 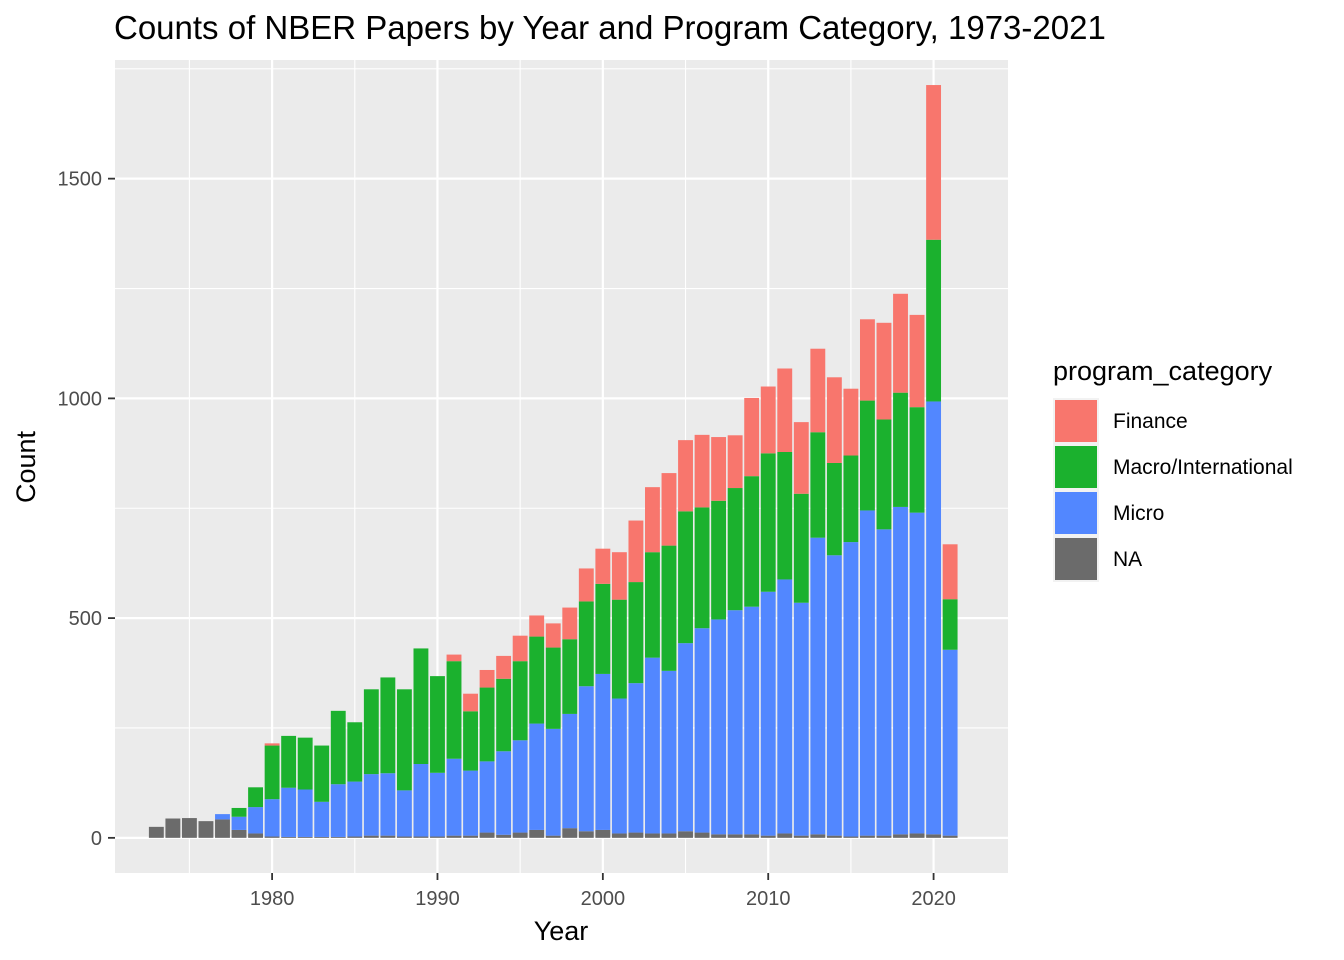 I want to click on bar-1994-na, so click(x=504, y=836).